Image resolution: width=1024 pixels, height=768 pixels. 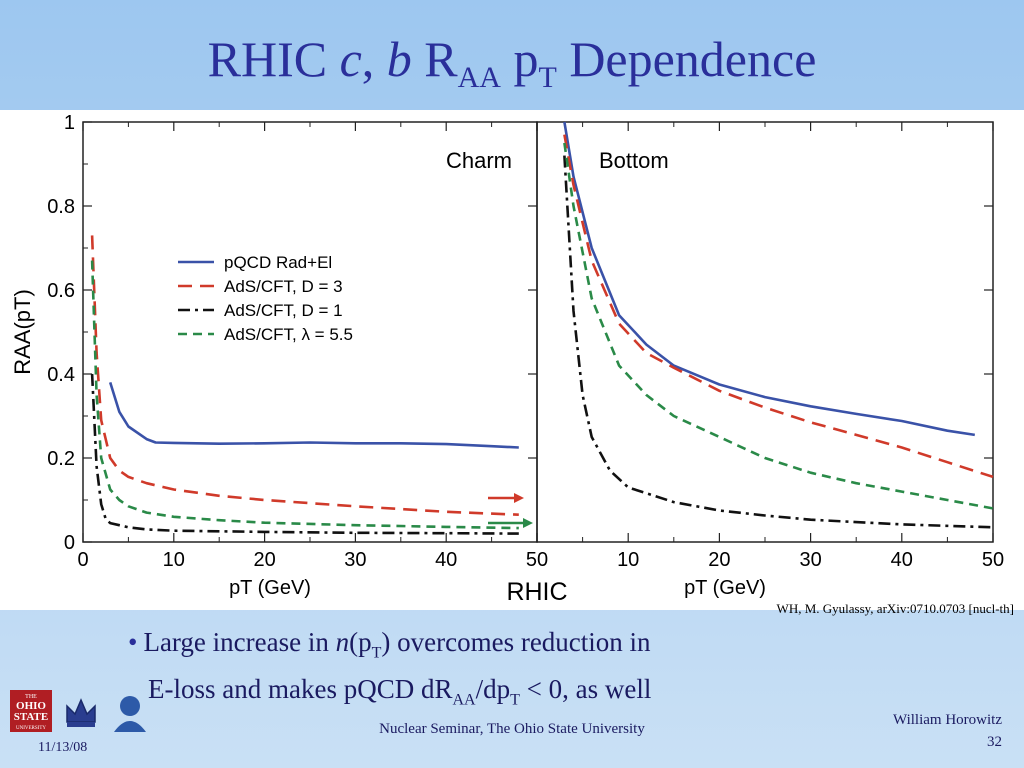 I want to click on svg-text: UNIVERSITY, so click(x=31, y=728).